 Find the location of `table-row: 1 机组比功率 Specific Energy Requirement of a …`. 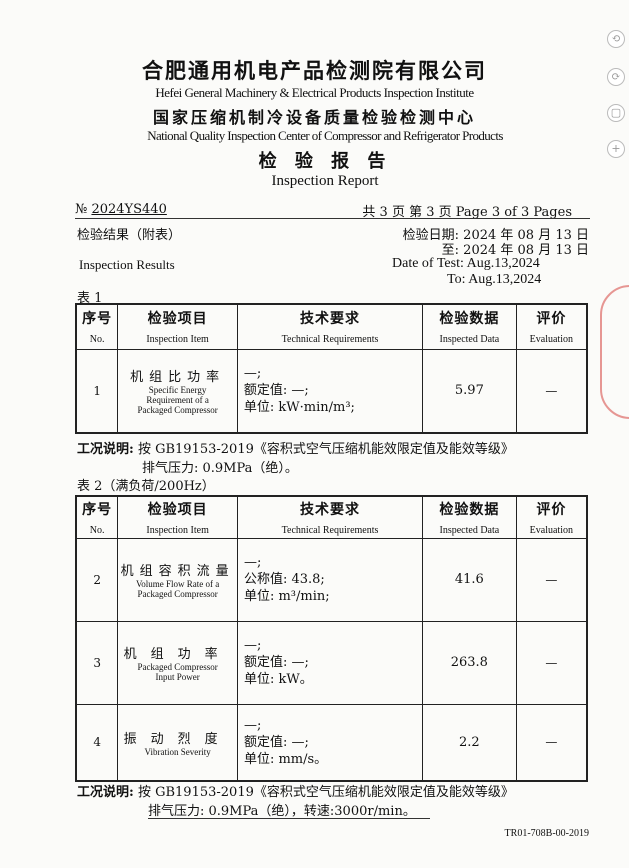

table-row: 1 机组比功率 Specific Energy Requirement of a … is located at coordinates (331, 391).